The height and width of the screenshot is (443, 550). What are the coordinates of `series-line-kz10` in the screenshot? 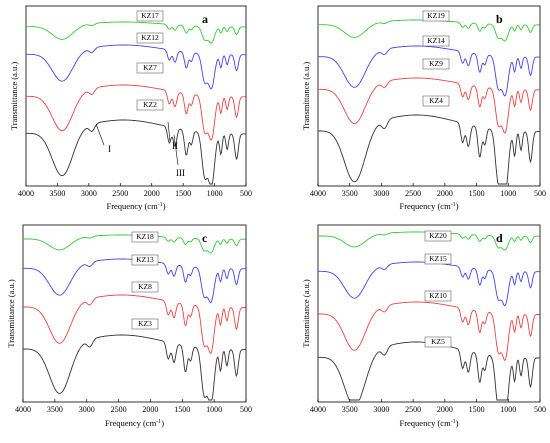 It's located at (429, 331).